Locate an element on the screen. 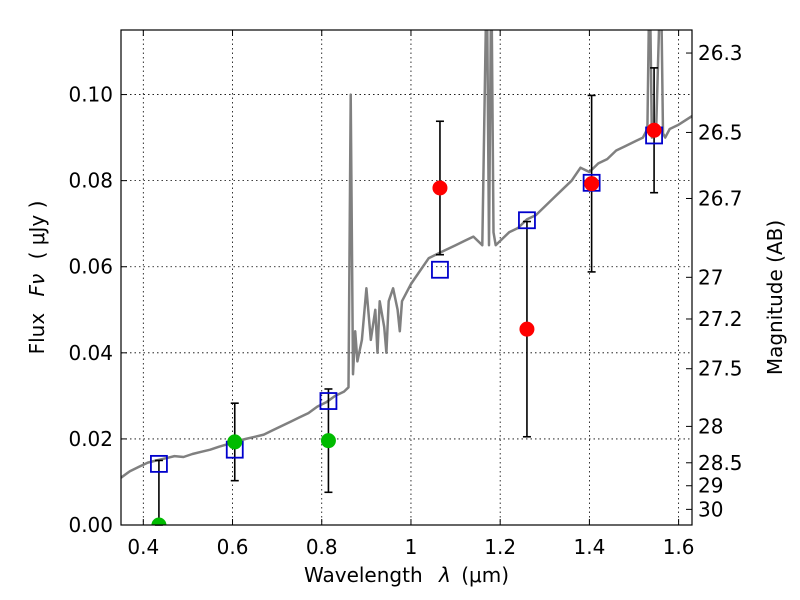 The height and width of the screenshot is (600, 800). y2-tick-label: 29 is located at coordinates (710, 486).